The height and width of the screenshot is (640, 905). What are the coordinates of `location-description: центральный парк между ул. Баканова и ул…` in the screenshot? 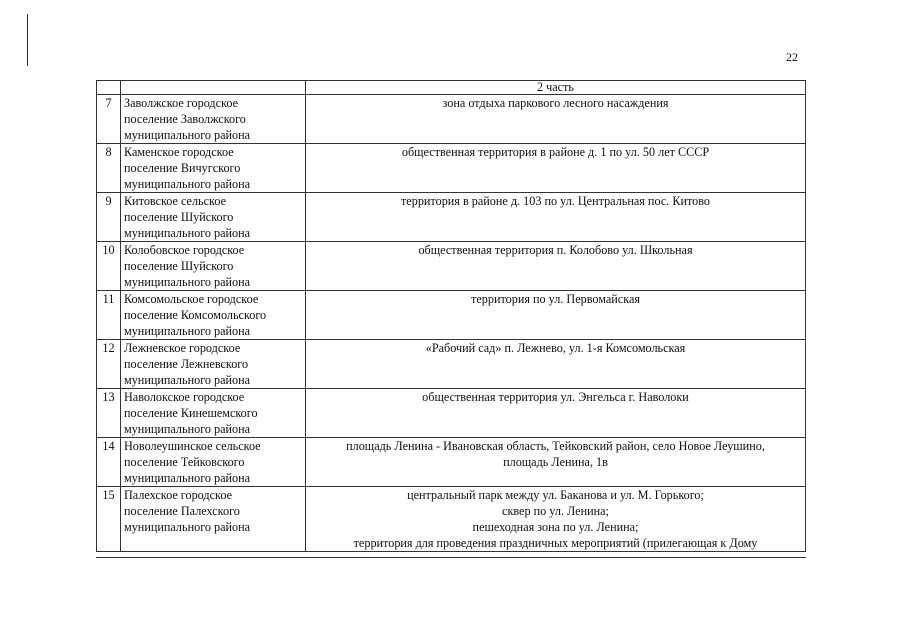 It's located at (555, 519).